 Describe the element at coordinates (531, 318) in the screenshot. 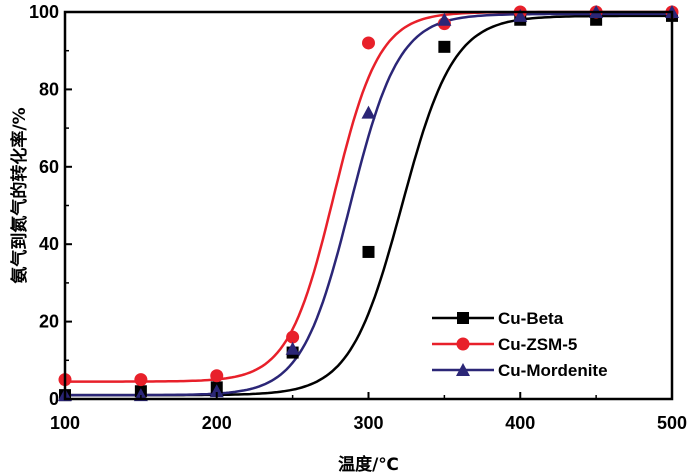

I see `legend-label-cu-beta: Cu-Beta` at that location.